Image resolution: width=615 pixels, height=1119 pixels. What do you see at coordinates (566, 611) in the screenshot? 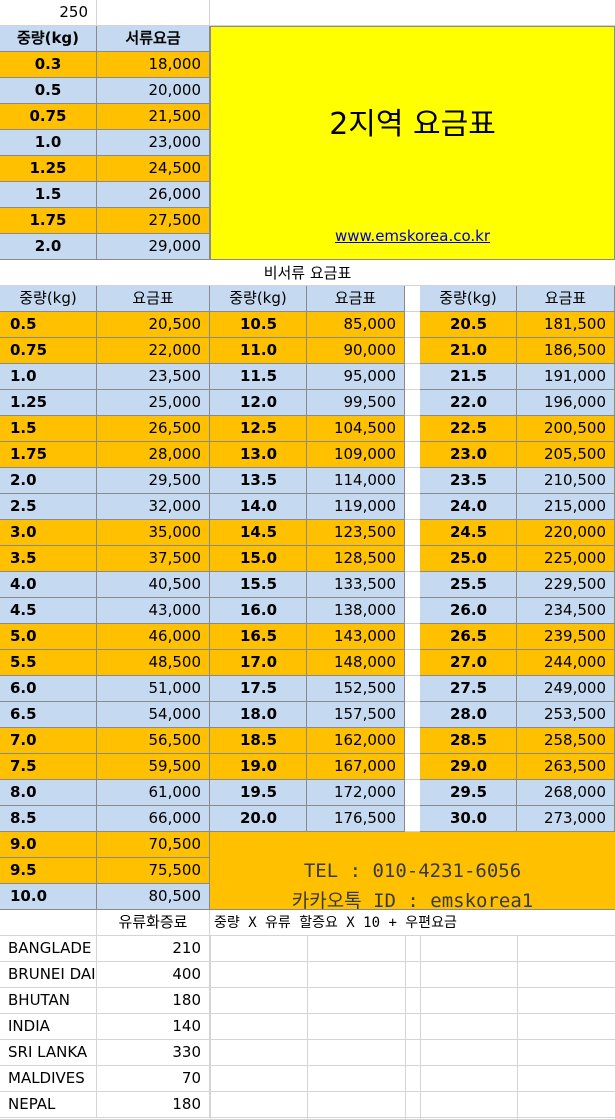
I see `rate-cell: 234,500` at bounding box center [566, 611].